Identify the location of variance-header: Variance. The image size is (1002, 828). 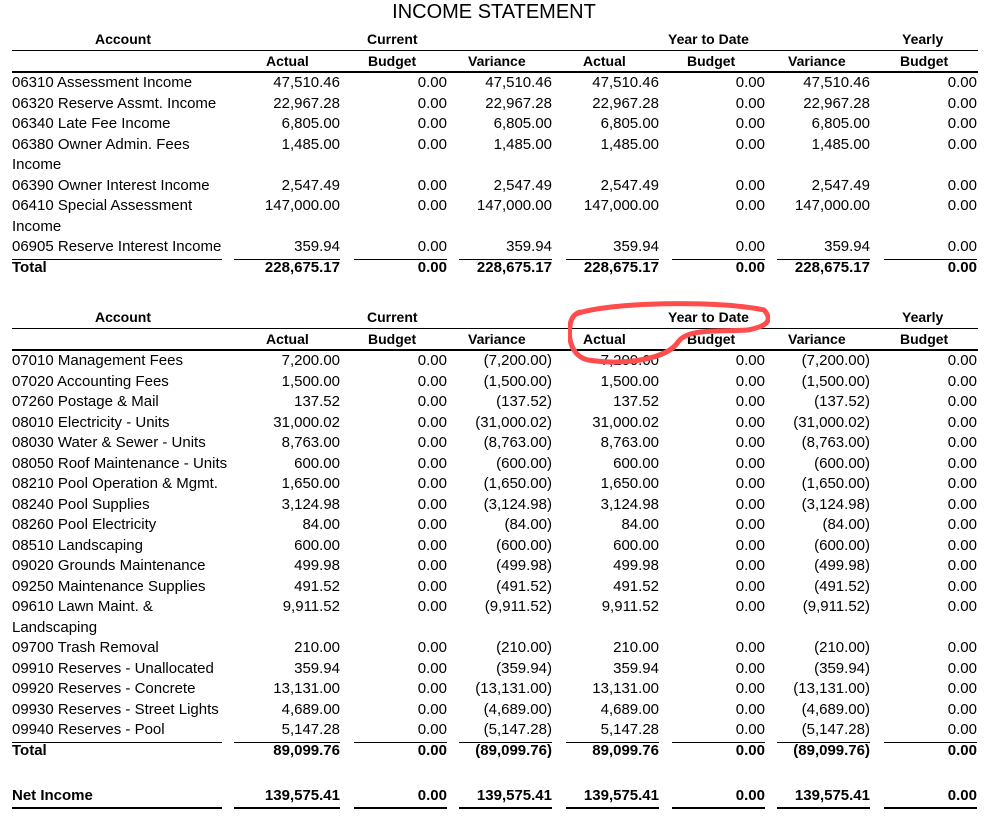
(497, 61).